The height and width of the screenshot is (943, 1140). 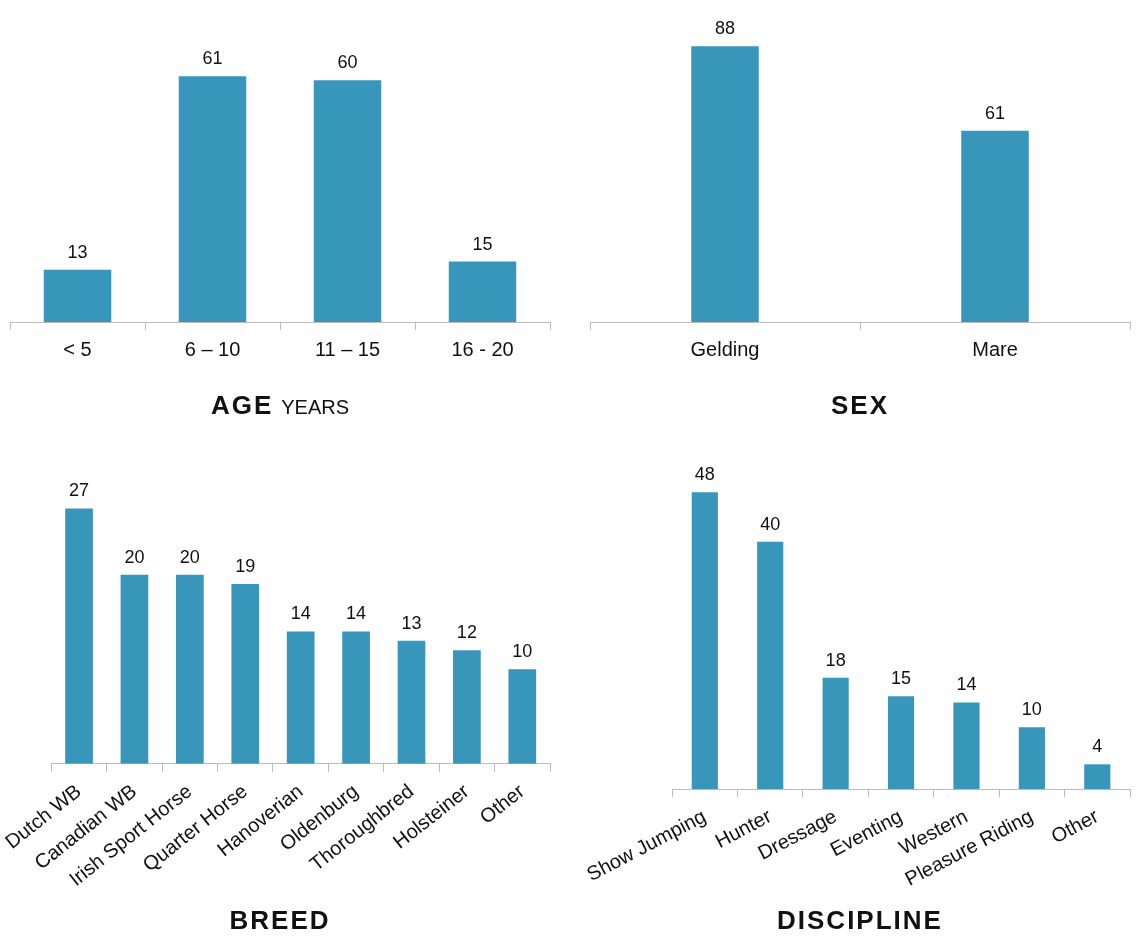 What do you see at coordinates (212, 348) in the screenshot?
I see `x-tick-label: 6 – 10` at bounding box center [212, 348].